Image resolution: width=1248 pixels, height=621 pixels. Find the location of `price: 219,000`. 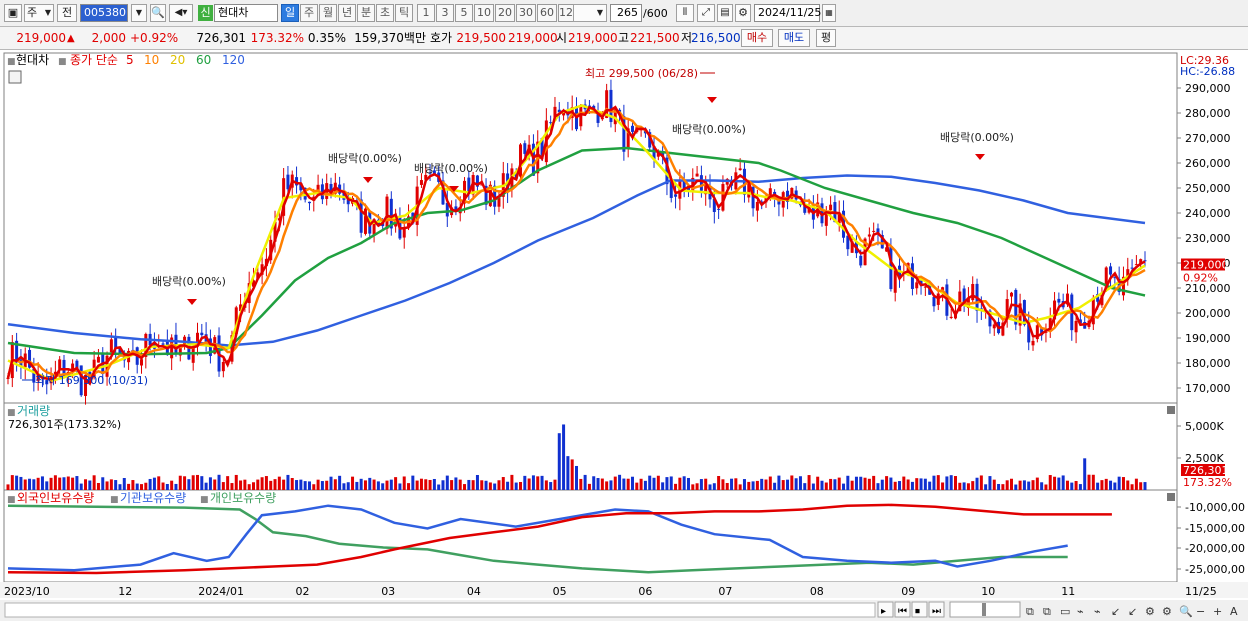

price: 219,000 is located at coordinates (41, 38).